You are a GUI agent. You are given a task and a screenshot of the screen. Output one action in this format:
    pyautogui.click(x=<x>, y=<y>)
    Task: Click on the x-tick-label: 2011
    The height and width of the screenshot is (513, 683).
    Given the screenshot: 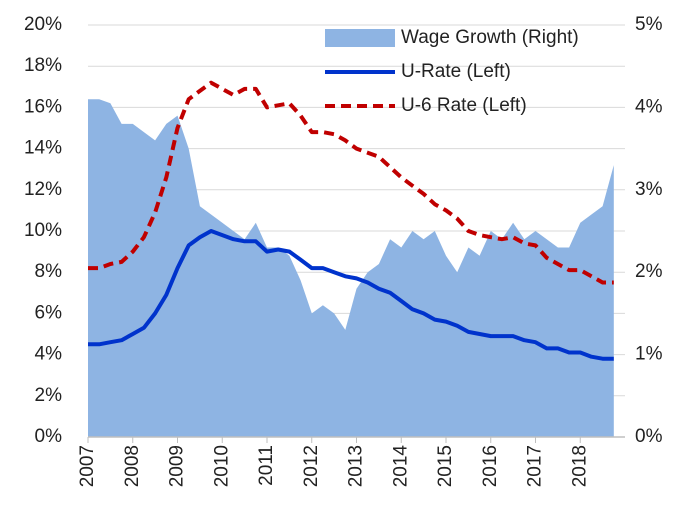 What is the action you would take?
    pyautogui.click(x=266, y=465)
    